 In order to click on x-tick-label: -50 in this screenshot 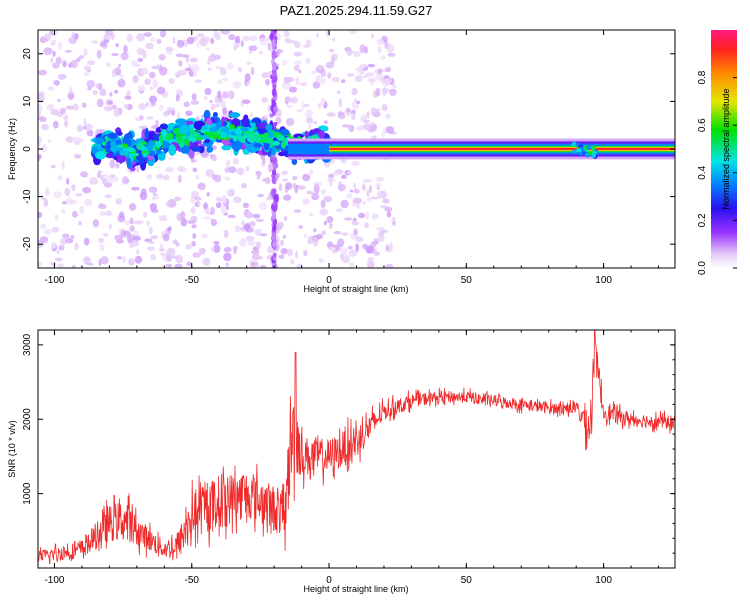, I will do `click(192, 580)`.